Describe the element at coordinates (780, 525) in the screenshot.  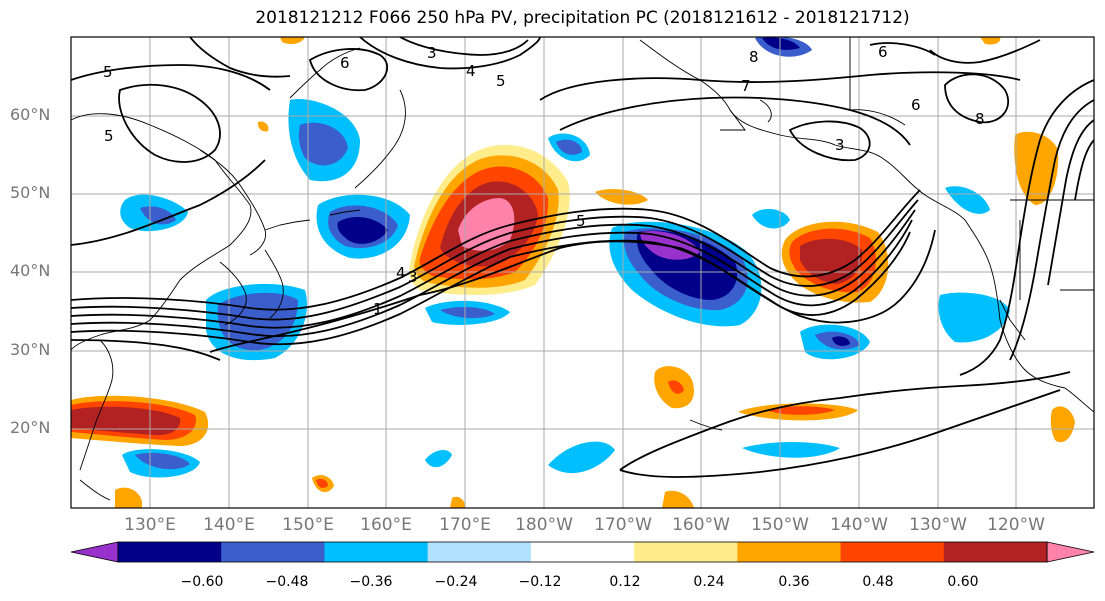
I see `lon-label: 150°W` at that location.